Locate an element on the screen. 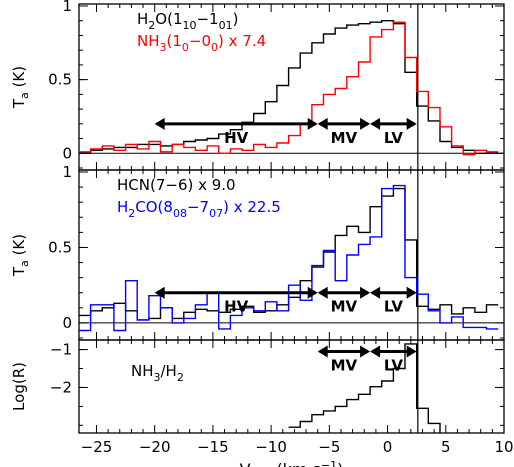 The image size is (514, 467). y-tick-label: −2 is located at coordinates (61, 387).